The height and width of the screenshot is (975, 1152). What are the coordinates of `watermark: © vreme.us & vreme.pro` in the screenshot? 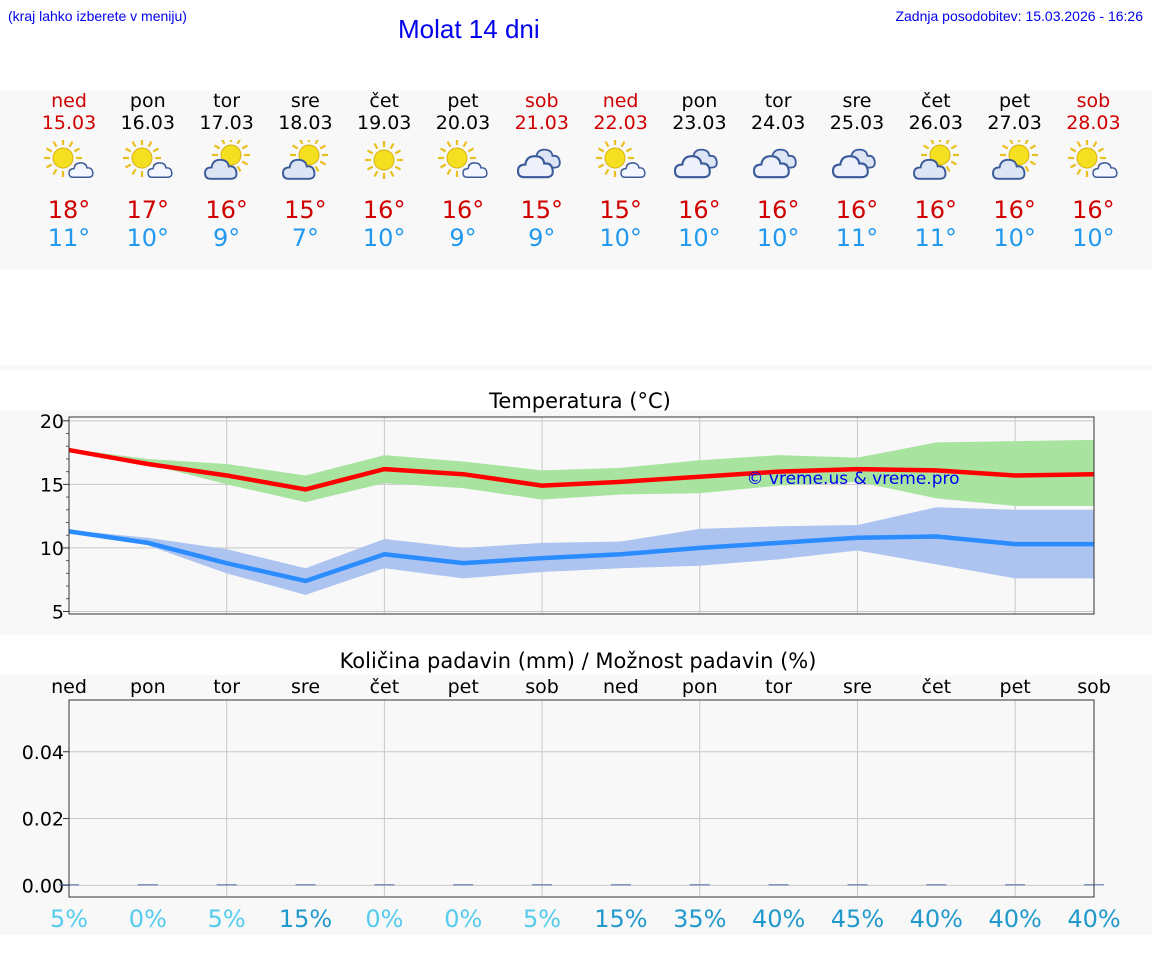 It's located at (852, 479).